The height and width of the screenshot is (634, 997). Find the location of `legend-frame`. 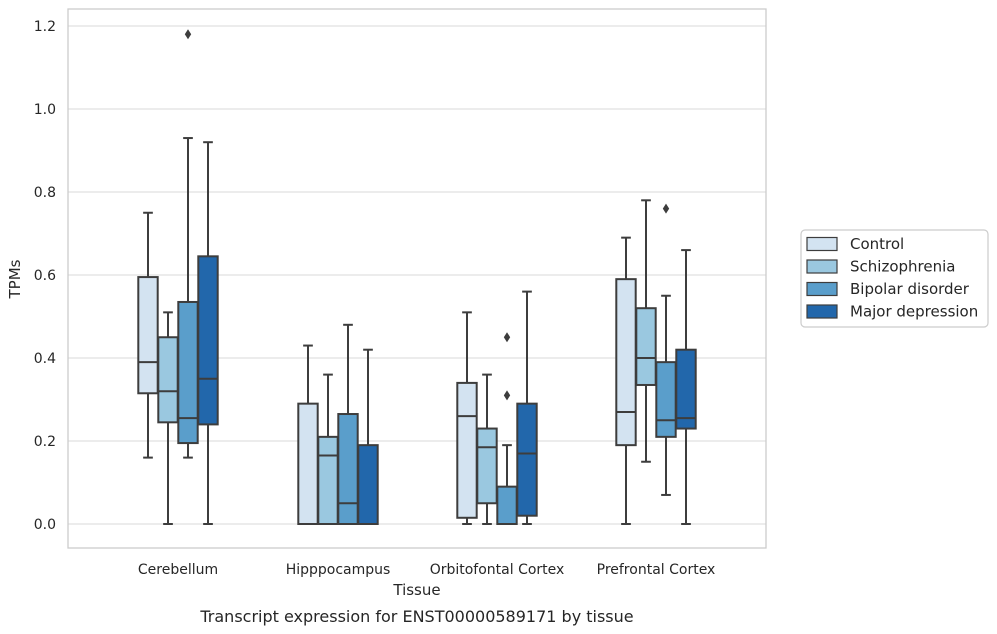

legend-frame is located at coordinates (894, 278).